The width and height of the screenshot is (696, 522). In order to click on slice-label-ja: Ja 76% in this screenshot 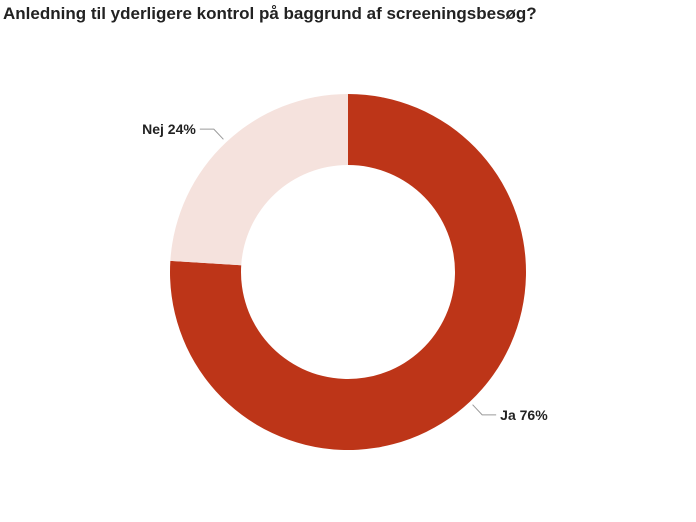, I will do `click(524, 415)`.